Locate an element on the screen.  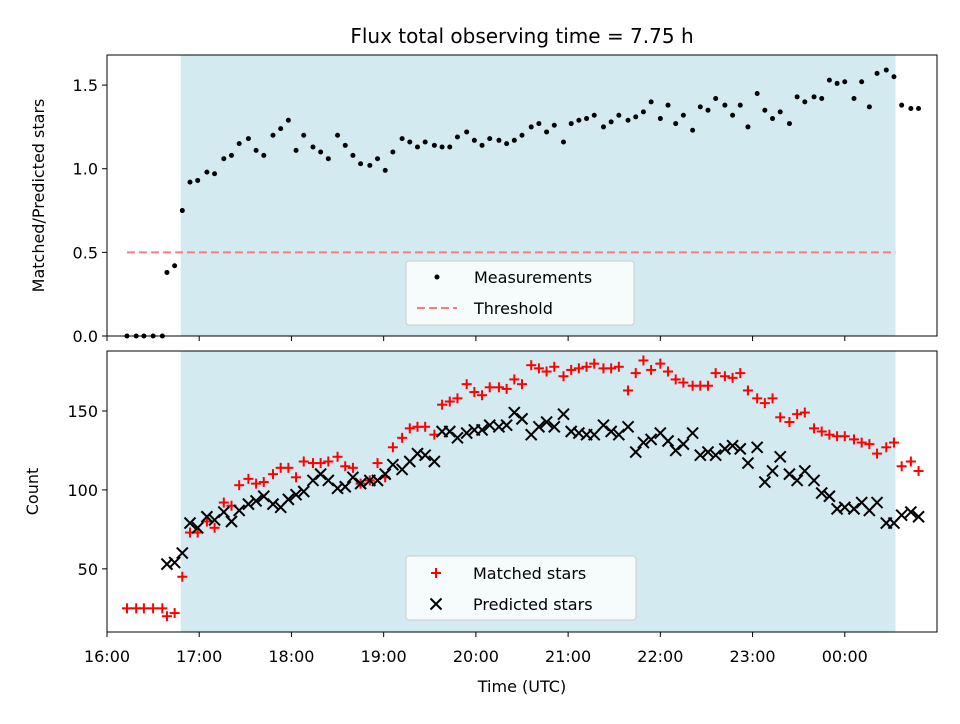
legend-matched-label: Matched stars is located at coordinates (529, 573).